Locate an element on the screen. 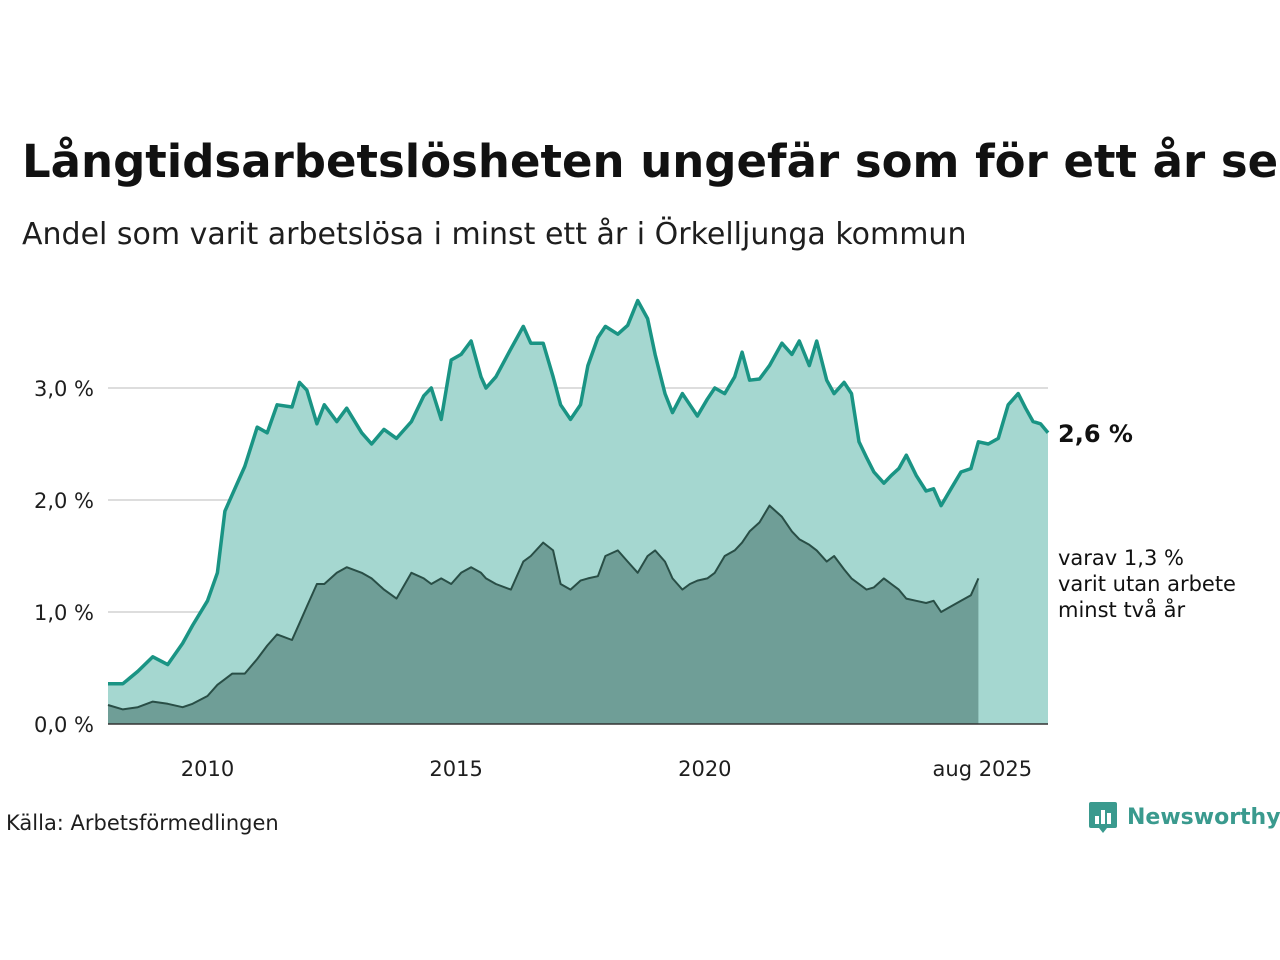 Image resolution: width=1280 pixels, height=960 pixels. brand-name: Newsworthy is located at coordinates (1203, 817).